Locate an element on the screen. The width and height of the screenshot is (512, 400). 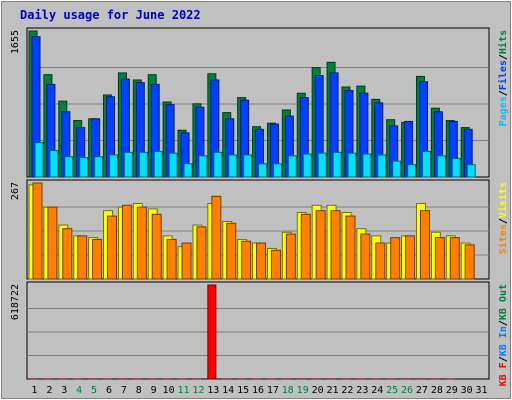
x-tick-label: 28 is located at coordinates (437, 390).